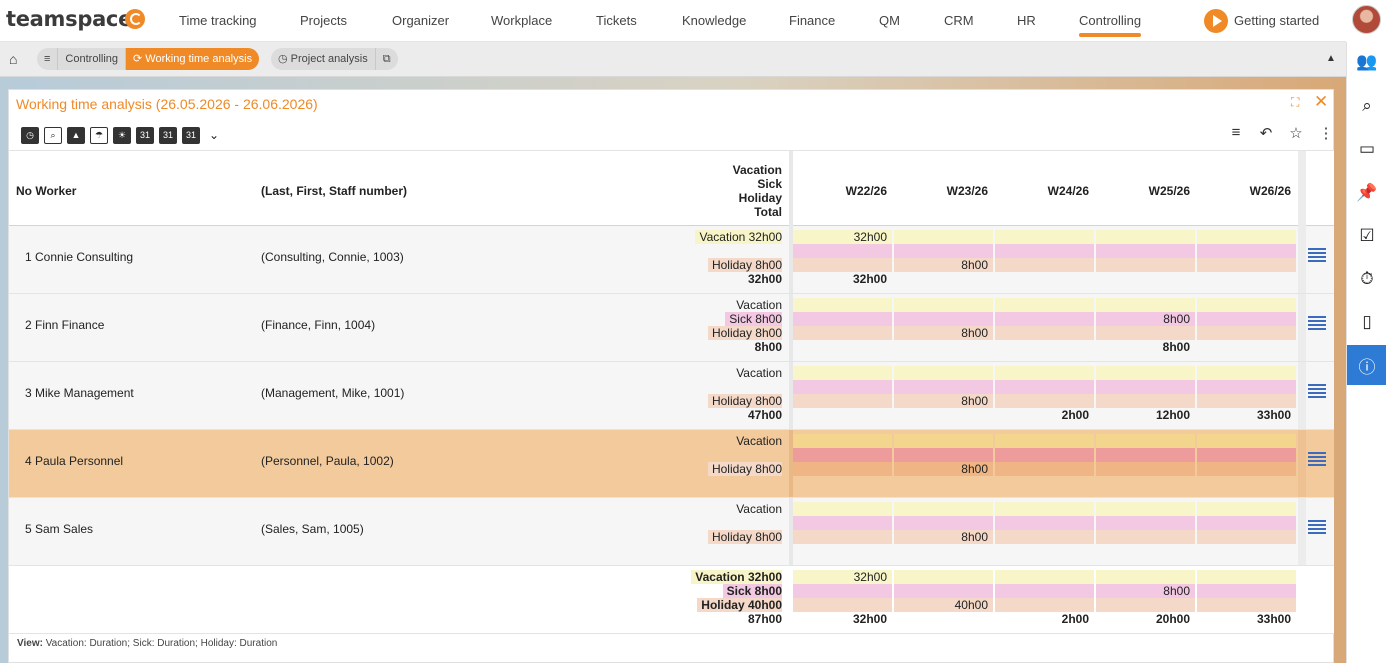 Image resolution: width=1386 pixels, height=663 pixels. I want to click on breadcrumb-controlling: Controlling, so click(91, 59).